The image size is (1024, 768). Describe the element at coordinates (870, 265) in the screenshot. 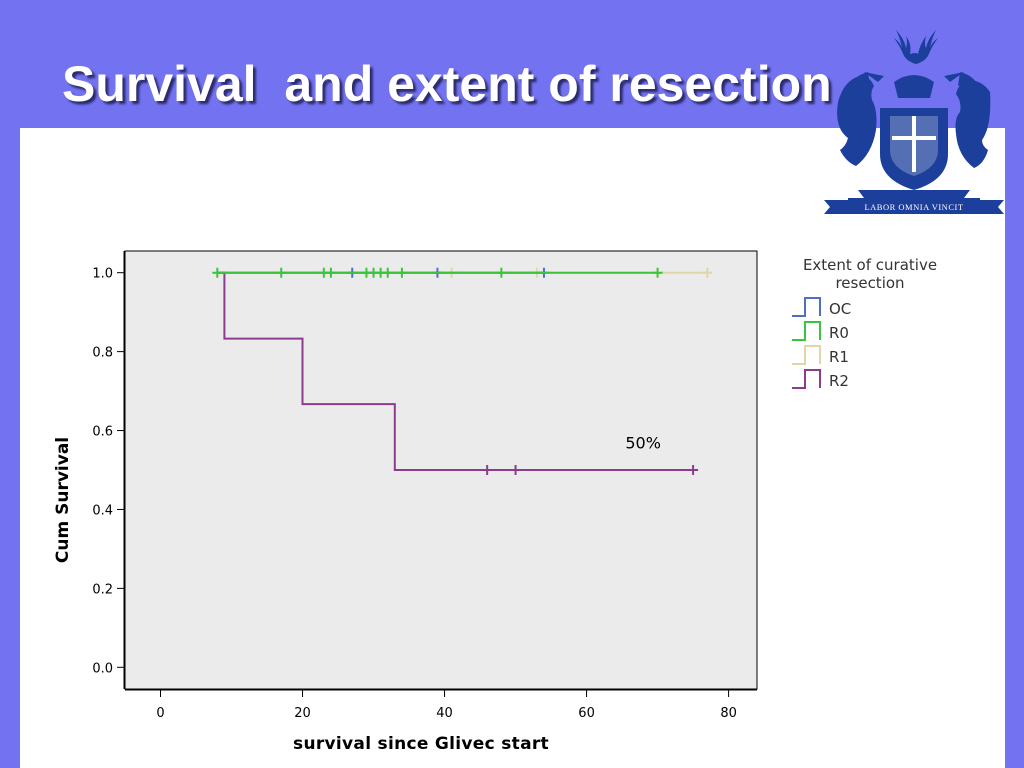

I see `legend-title: Extent of curative` at that location.